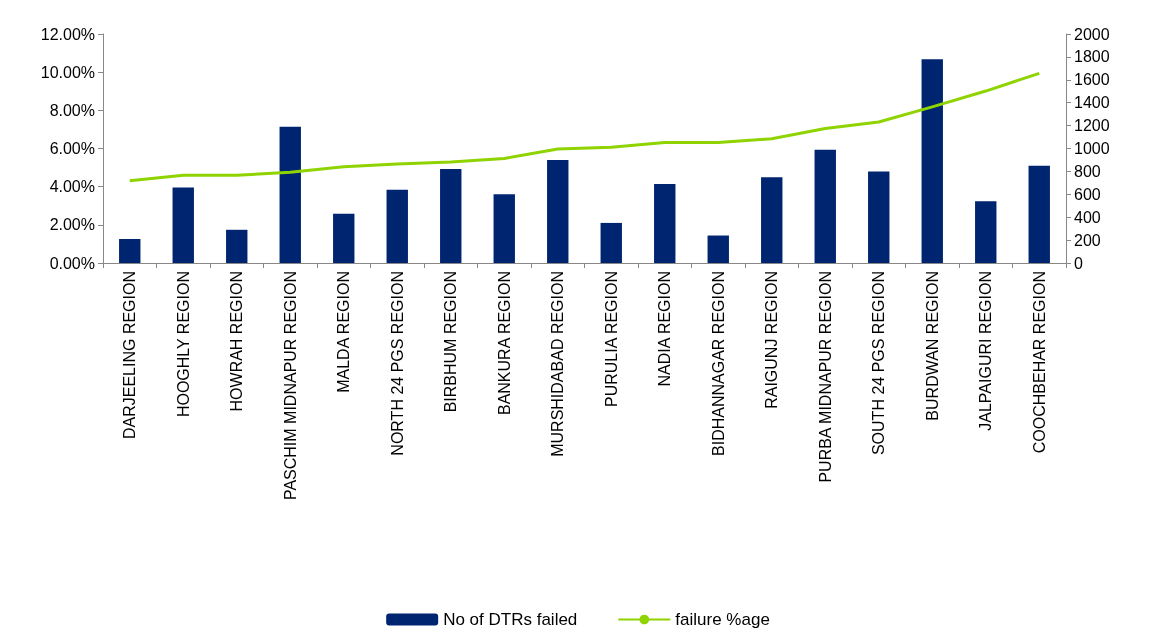 The width and height of the screenshot is (1156, 641). What do you see at coordinates (558, 364) in the screenshot?
I see `x-tick-label: MURSHIDABAD REGION` at bounding box center [558, 364].